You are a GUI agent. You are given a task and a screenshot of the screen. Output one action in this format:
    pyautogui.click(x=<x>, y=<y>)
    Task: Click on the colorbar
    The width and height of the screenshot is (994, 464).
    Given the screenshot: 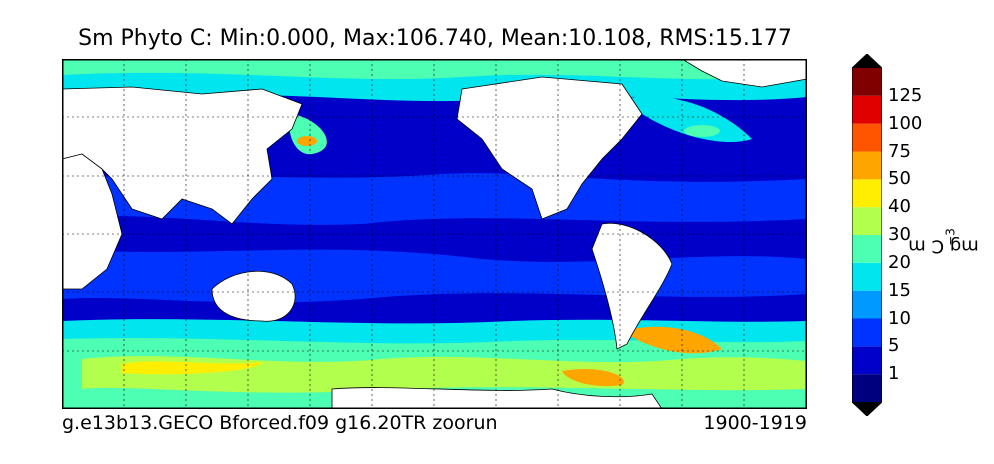 What is the action you would take?
    pyautogui.click(x=867, y=235)
    